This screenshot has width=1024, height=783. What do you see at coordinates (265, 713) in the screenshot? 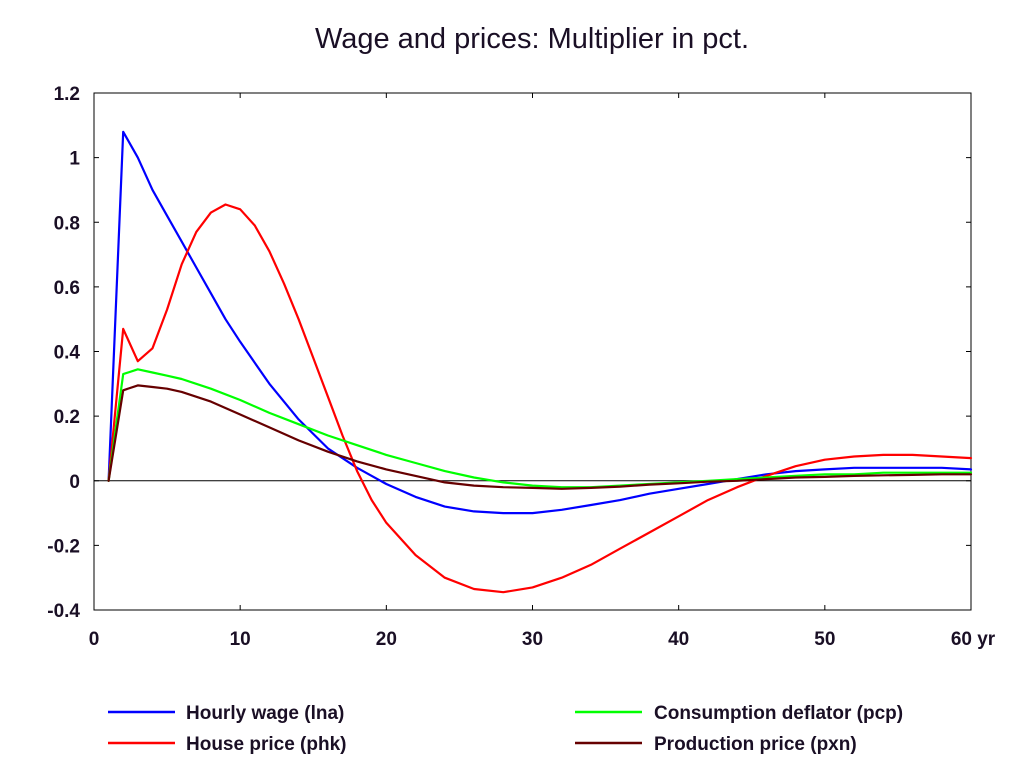
I see `legend-label: Hourly wage (lna)` at bounding box center [265, 713].